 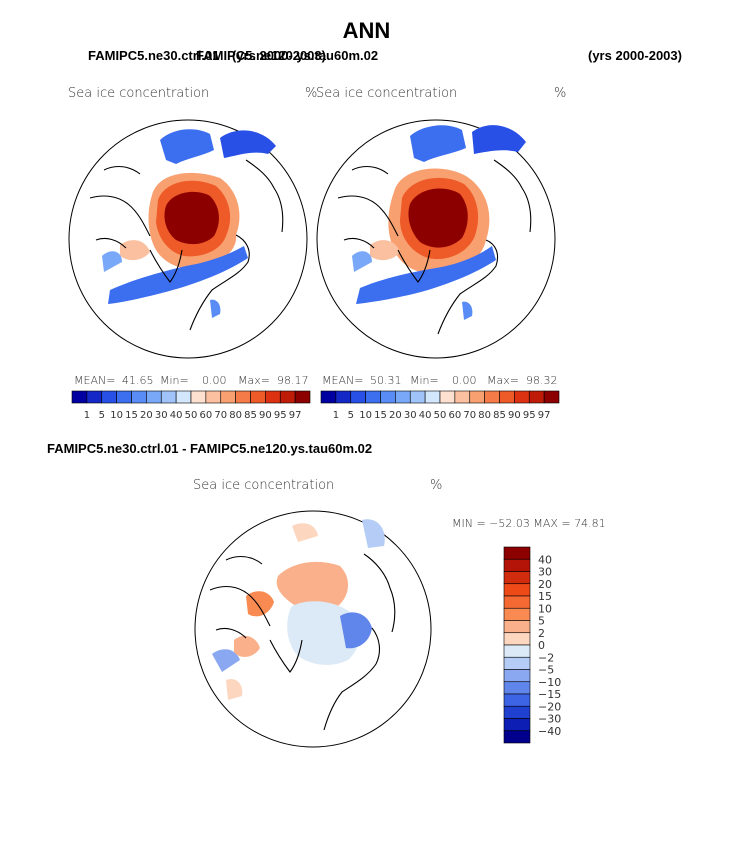 I want to click on panel1-margin-labrador, so click(x=112, y=261).